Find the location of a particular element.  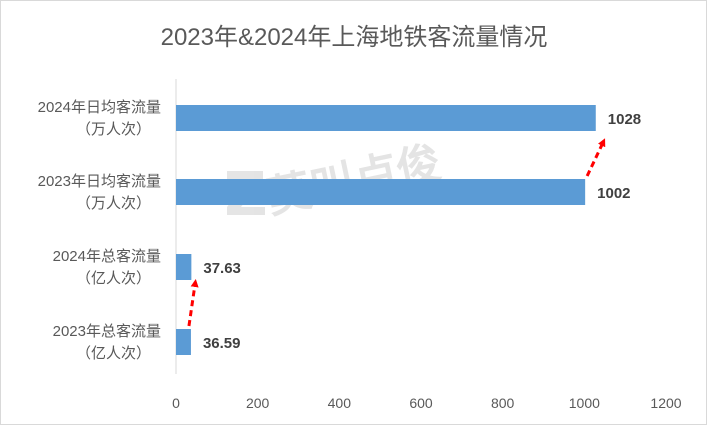

x-tick-label: 1000 is located at coordinates (584, 403).